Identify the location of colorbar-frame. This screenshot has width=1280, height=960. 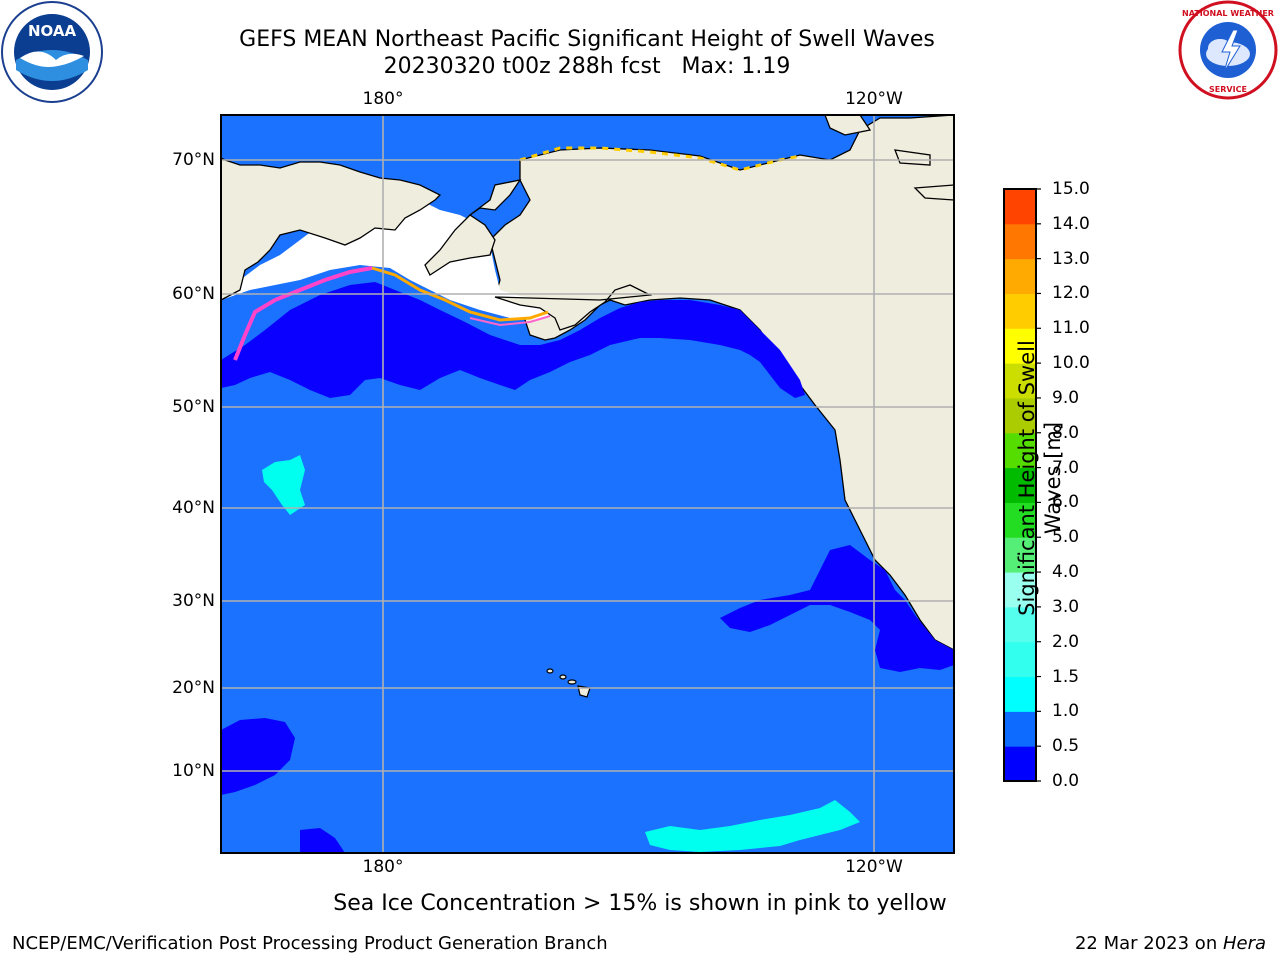
(1020, 485).